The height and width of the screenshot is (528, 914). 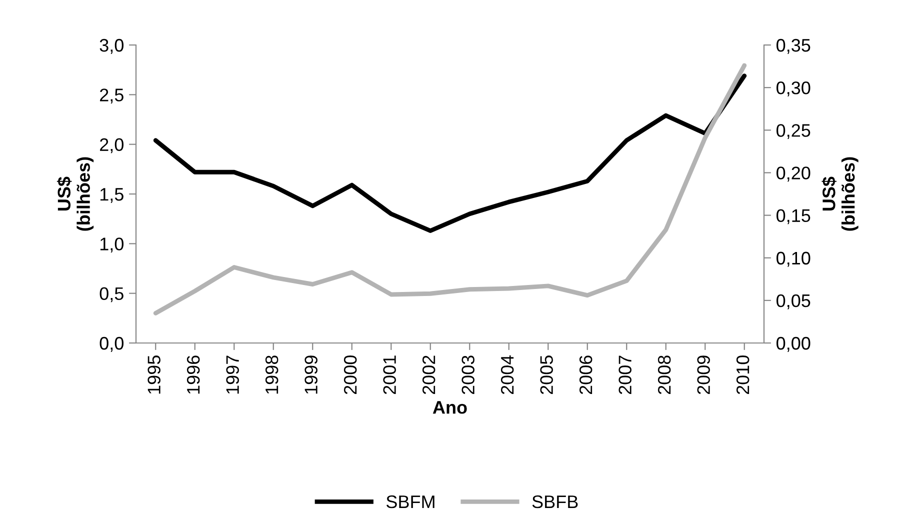 I want to click on y-tick-label: 2,0, so click(x=112, y=146).